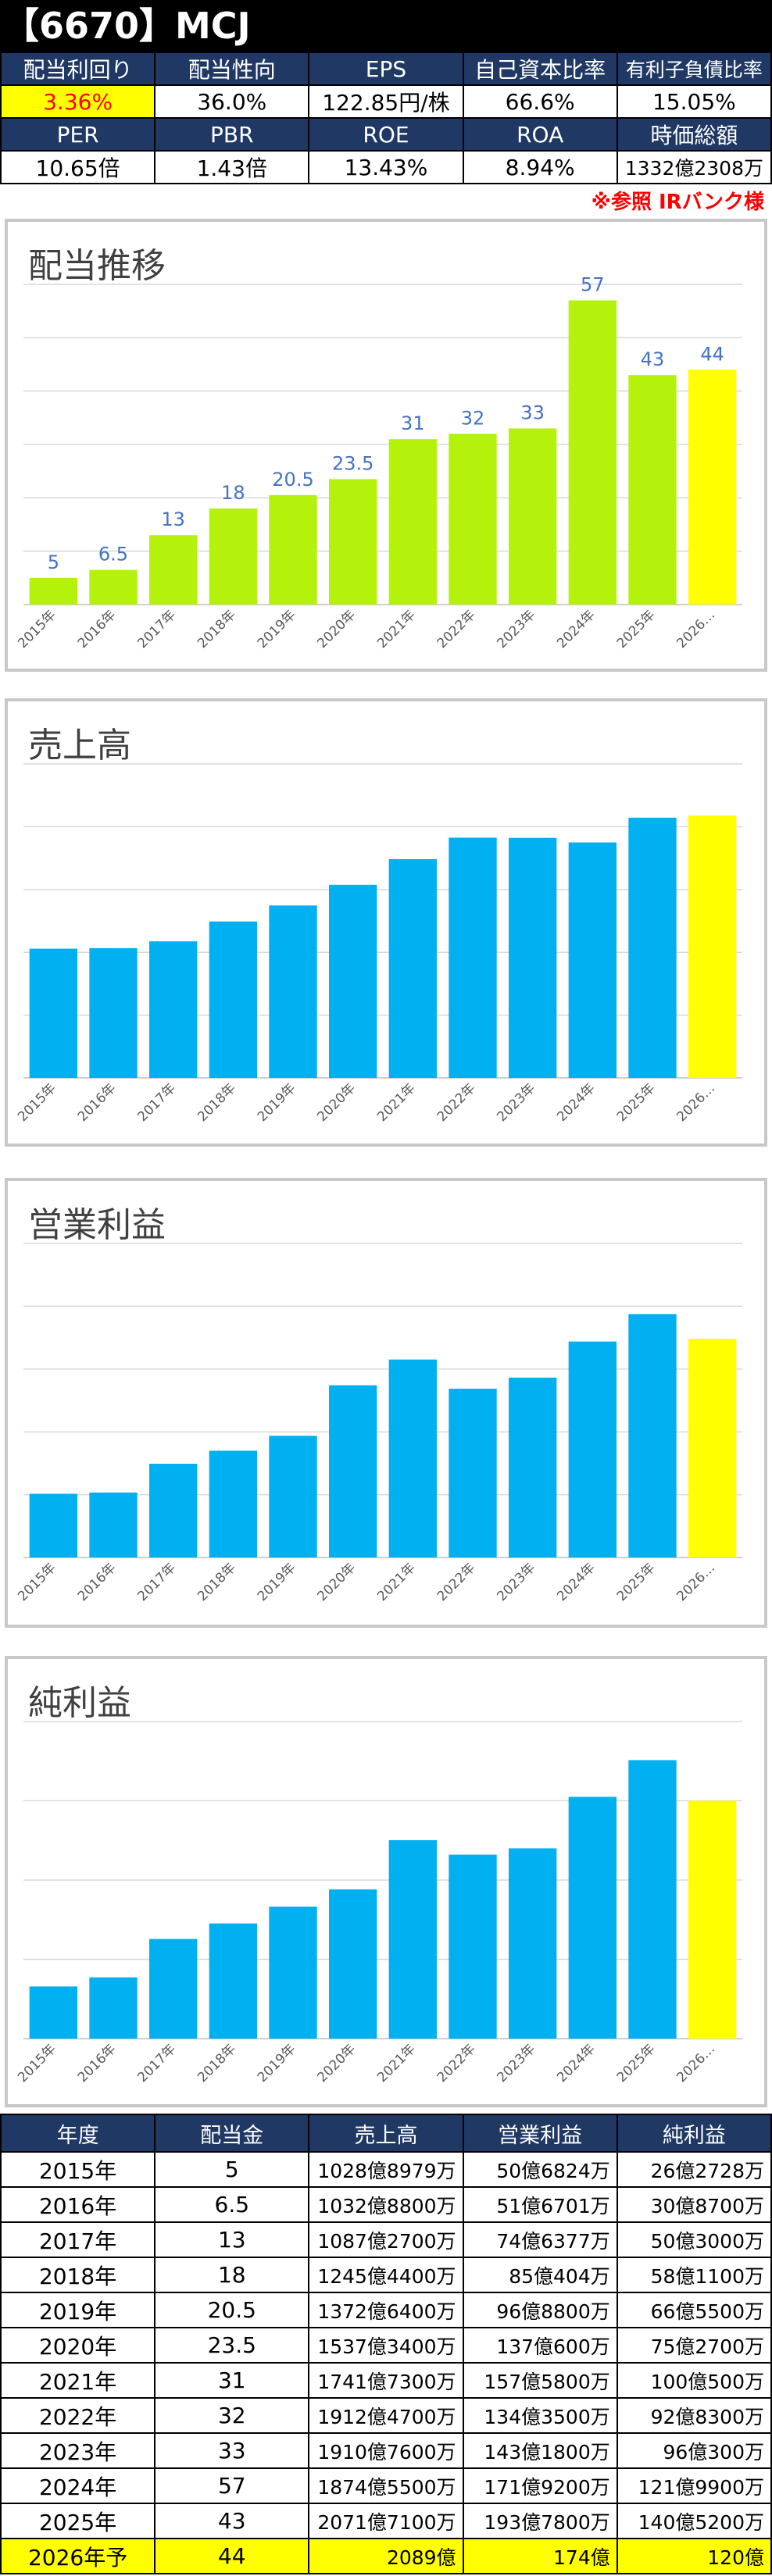 This screenshot has width=772, height=2576. Describe the element at coordinates (694, 134) in the screenshot. I see `metric-label: 時価総額` at that location.